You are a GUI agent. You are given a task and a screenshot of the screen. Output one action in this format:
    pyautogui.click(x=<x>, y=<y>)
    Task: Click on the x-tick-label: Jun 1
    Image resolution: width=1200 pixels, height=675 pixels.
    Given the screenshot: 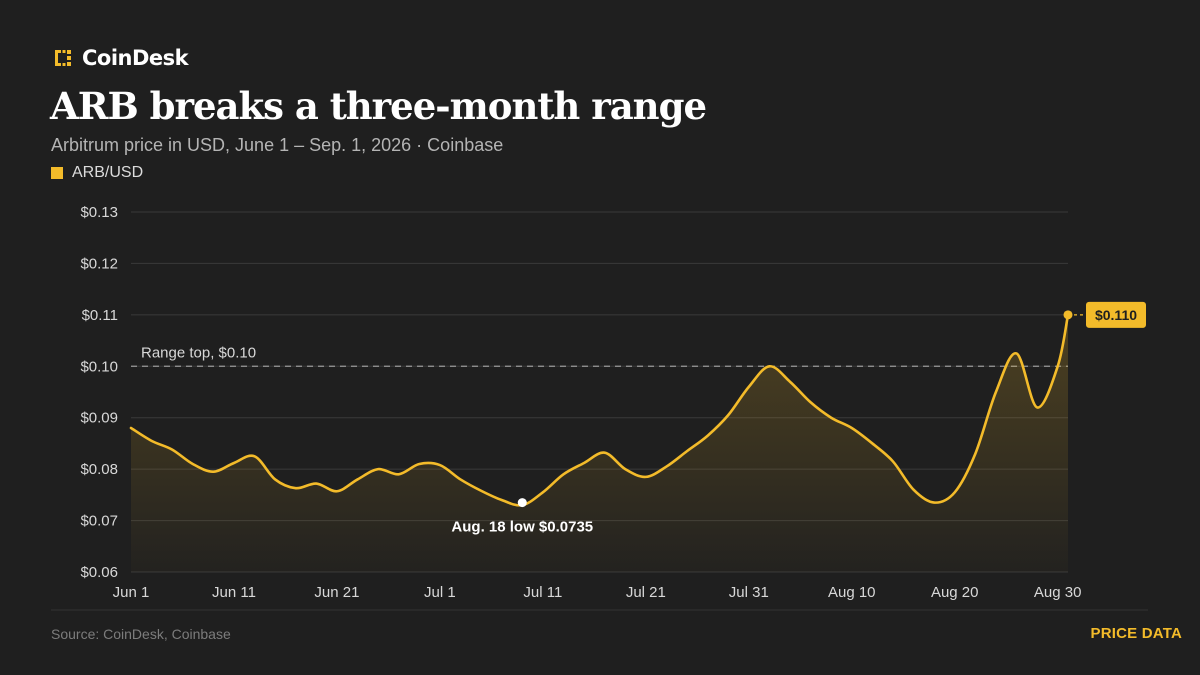 What is the action you would take?
    pyautogui.click(x=131, y=592)
    